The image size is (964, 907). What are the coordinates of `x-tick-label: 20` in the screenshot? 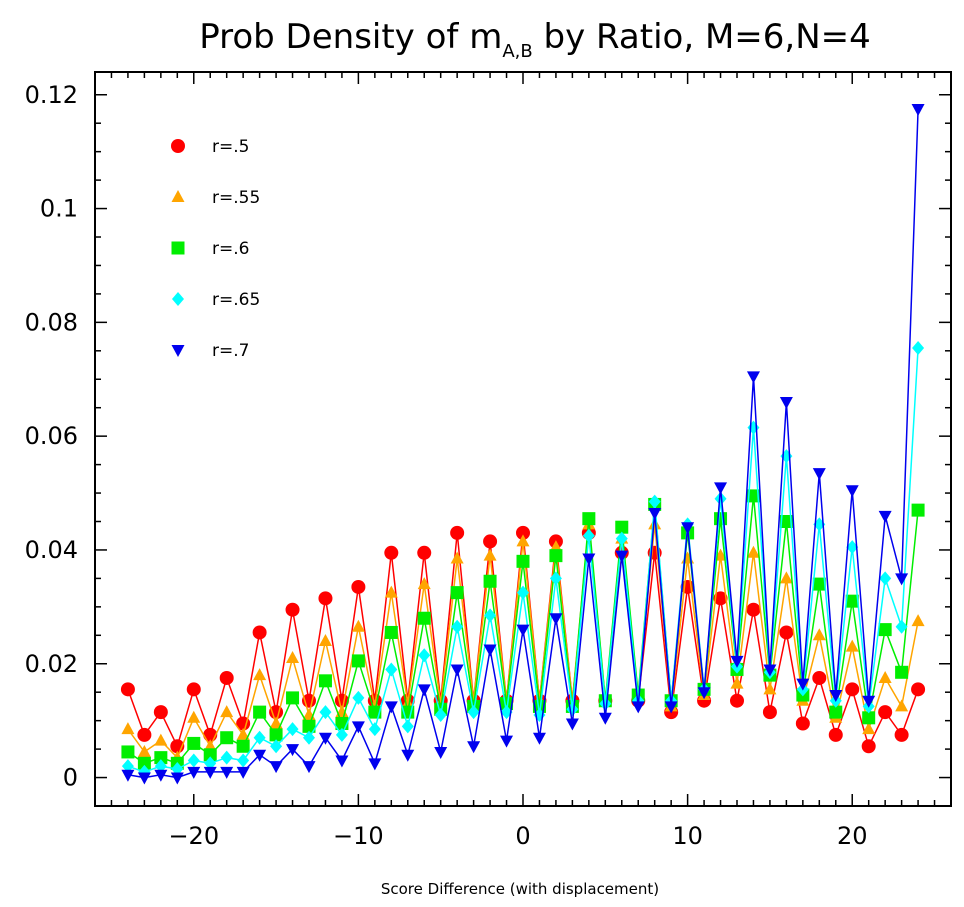 It's located at (852, 836).